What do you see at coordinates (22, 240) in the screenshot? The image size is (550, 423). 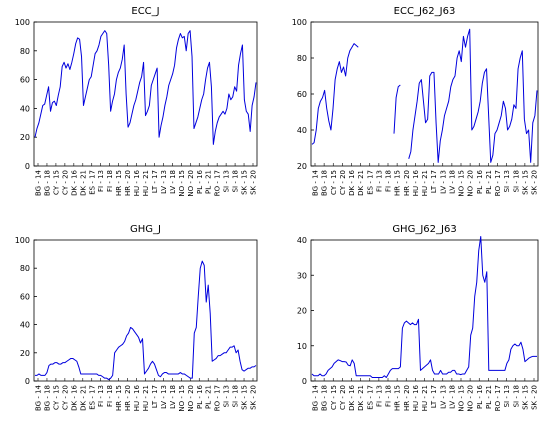 I see `y-tick-label: 100` at bounding box center [22, 240].